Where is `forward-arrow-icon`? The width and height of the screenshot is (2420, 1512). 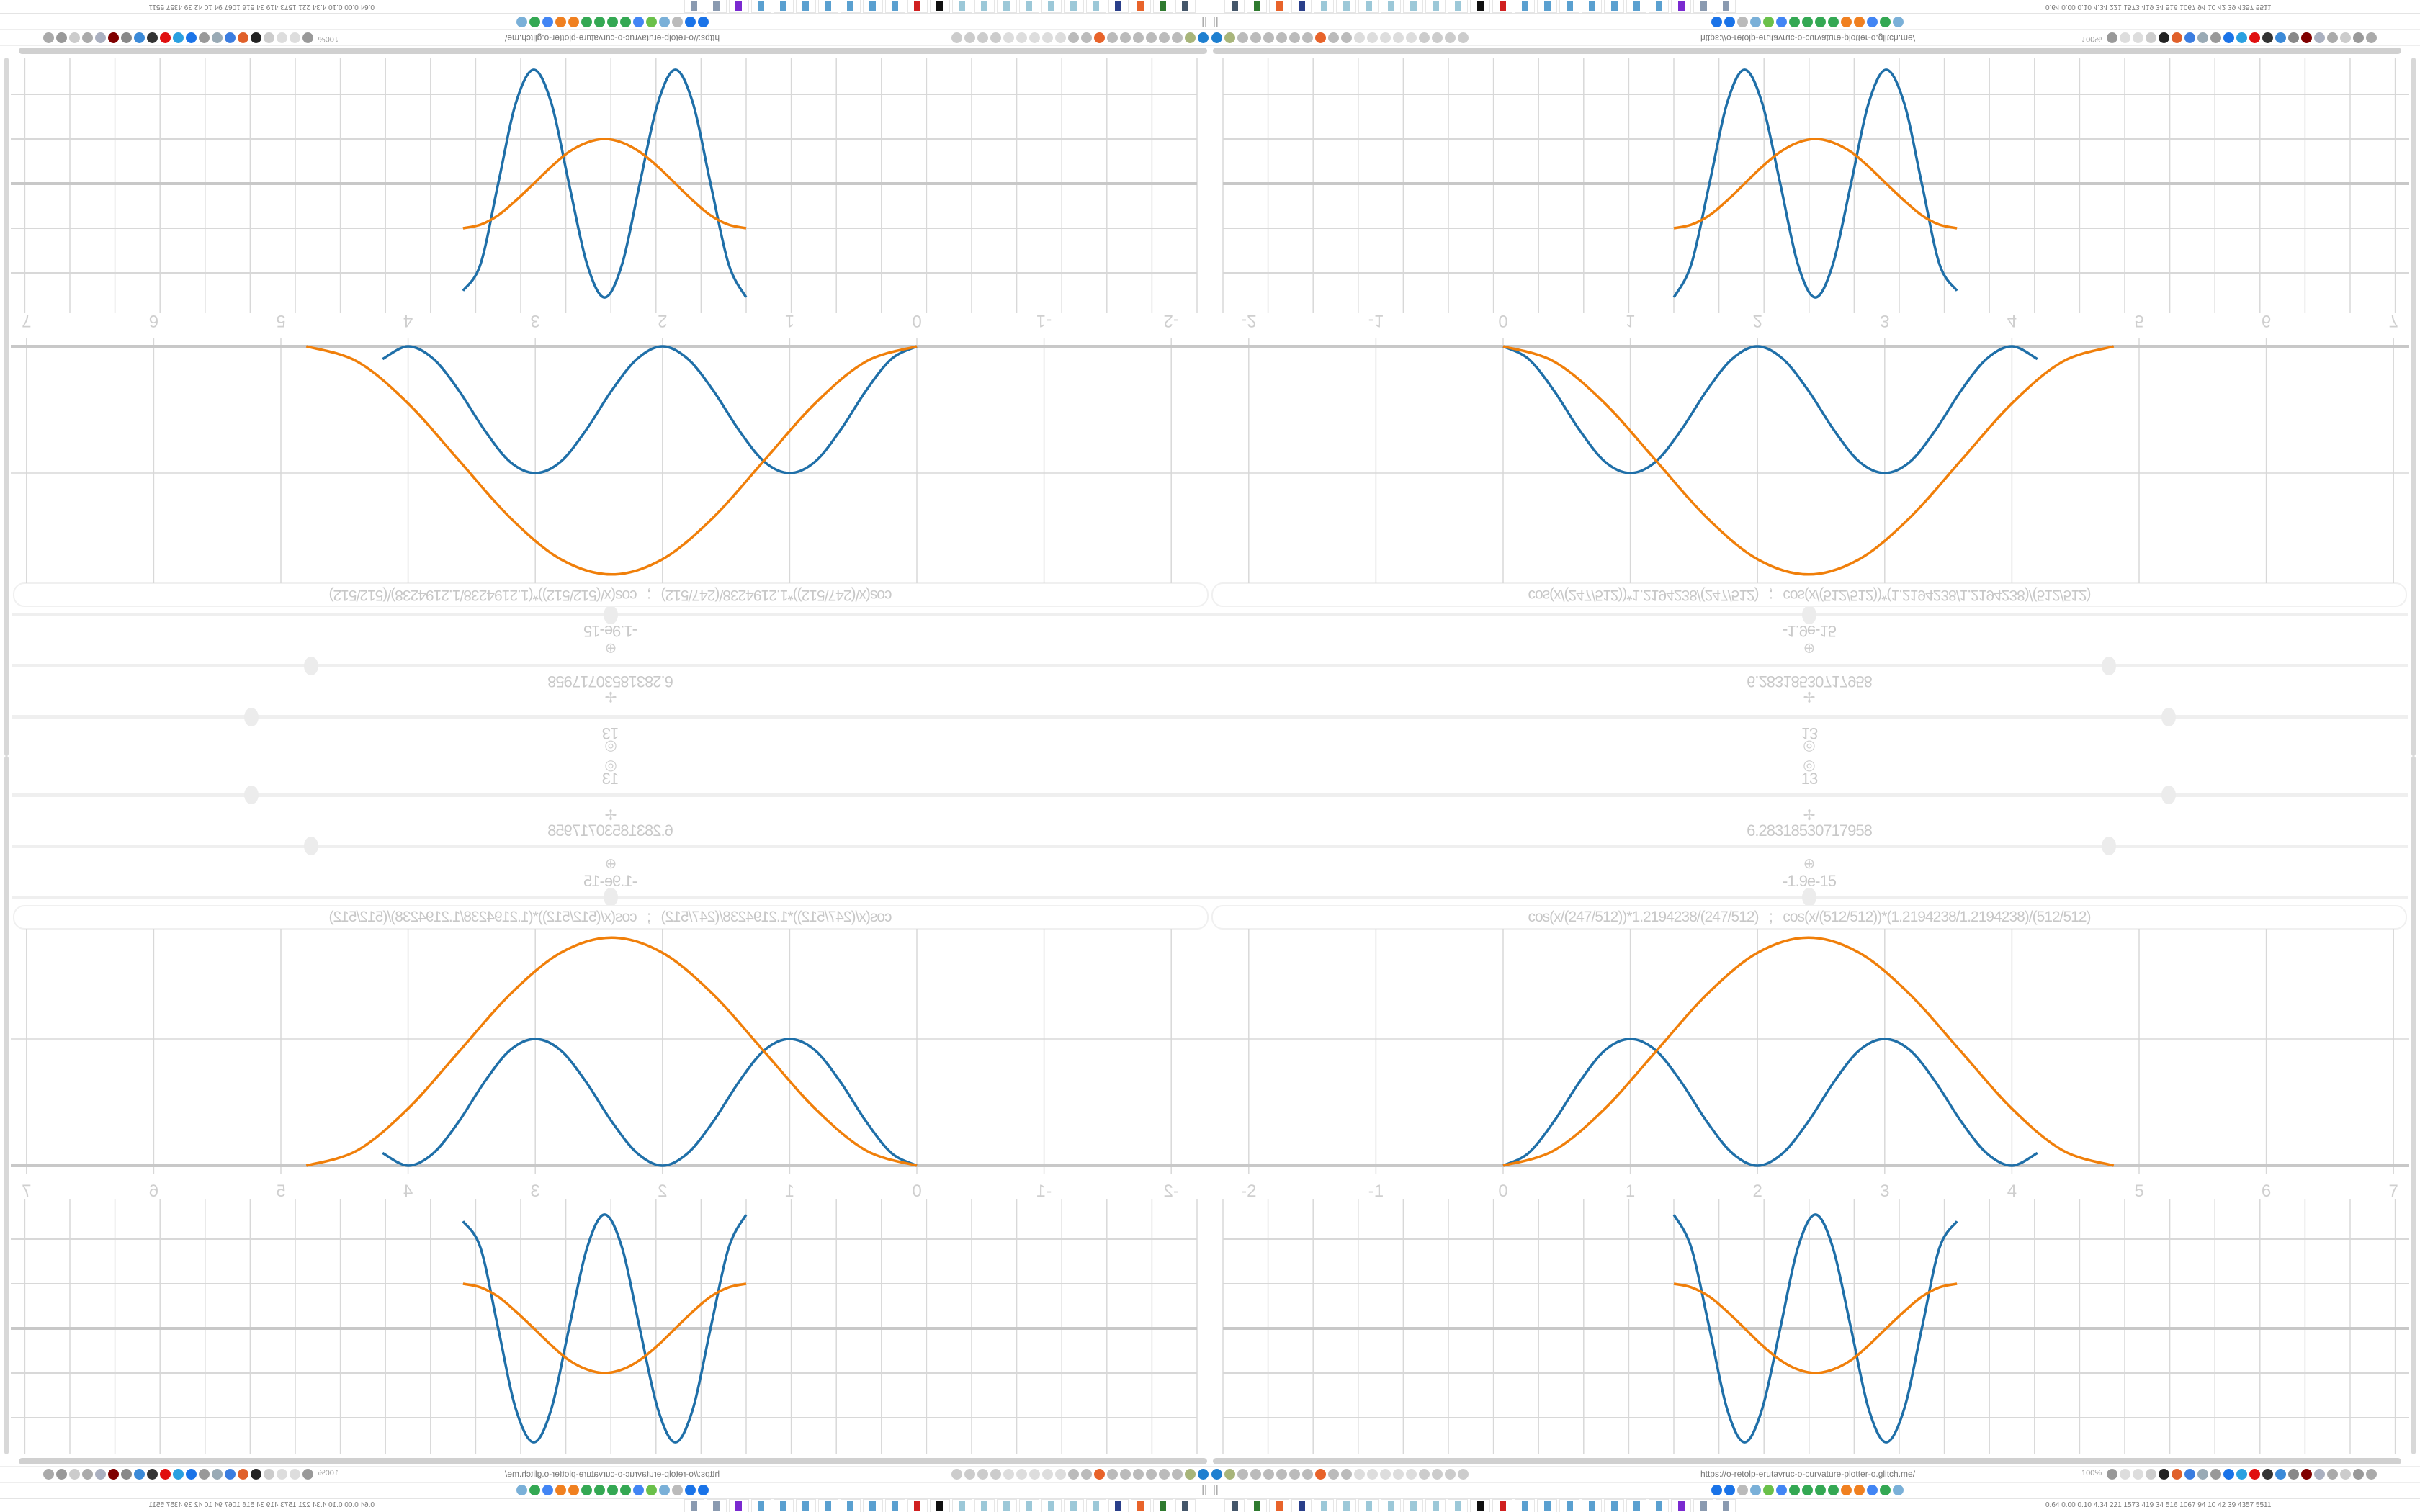
forward-arrow-icon is located at coordinates (2138, 1474).